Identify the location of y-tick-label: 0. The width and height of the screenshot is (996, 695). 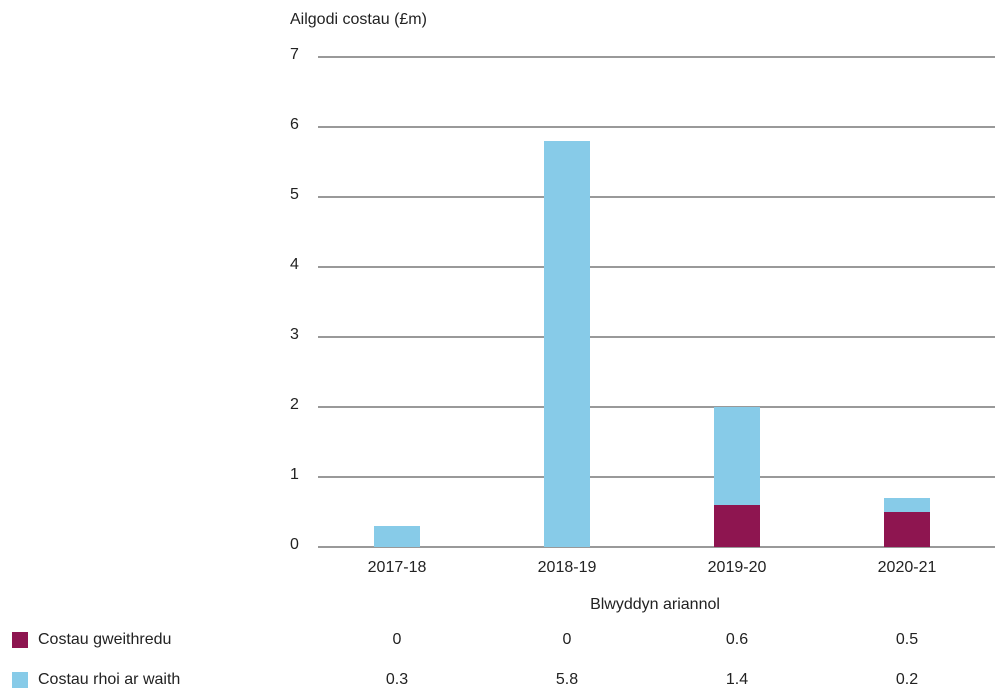
(294, 544).